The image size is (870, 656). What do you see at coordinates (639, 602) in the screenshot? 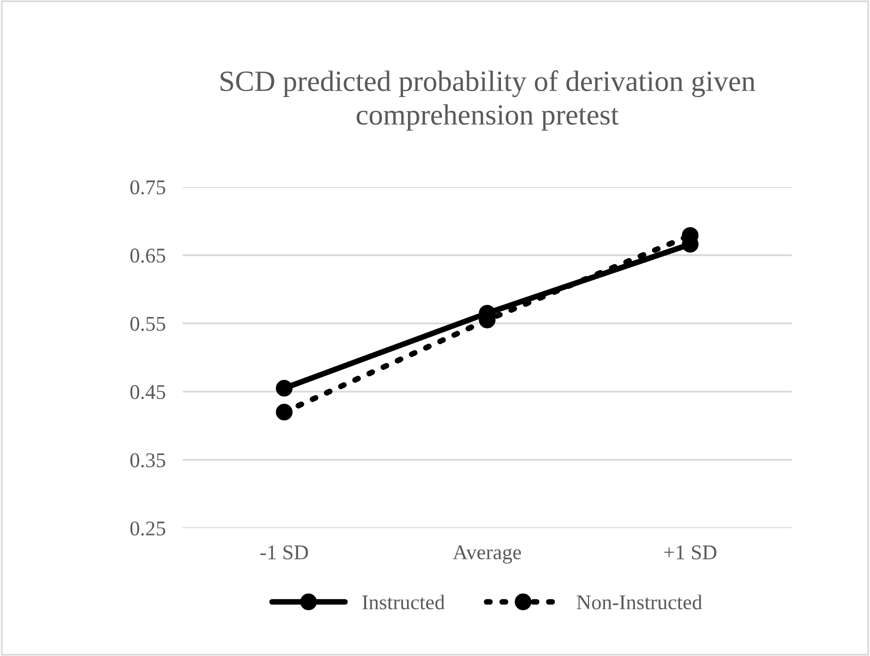
I see `legend-label: Non-Instructed` at bounding box center [639, 602].